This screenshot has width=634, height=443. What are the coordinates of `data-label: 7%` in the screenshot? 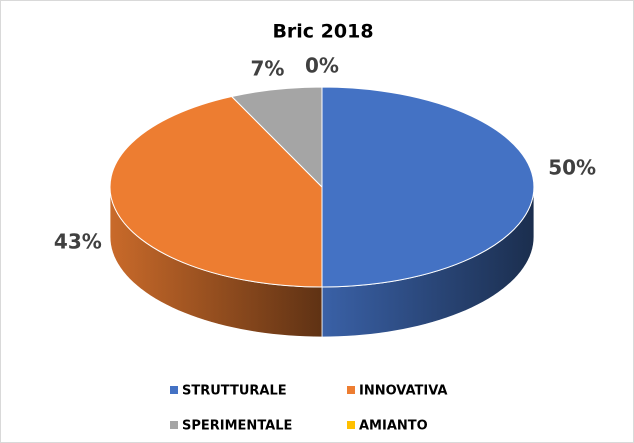 It's located at (267, 68).